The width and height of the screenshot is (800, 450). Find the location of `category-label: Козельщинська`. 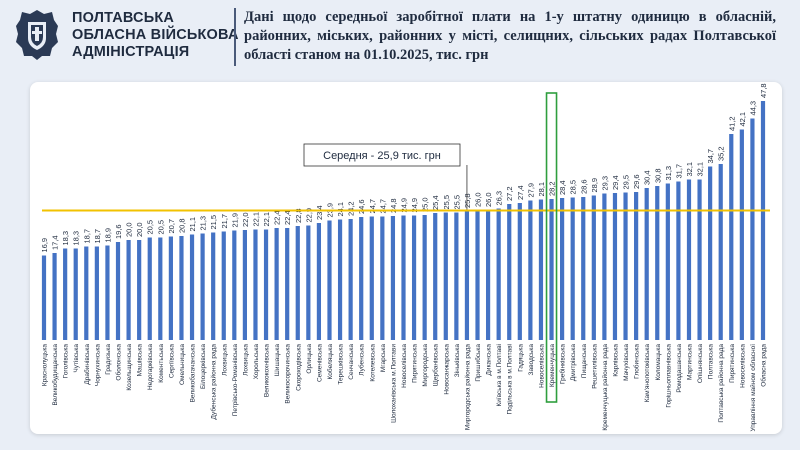

category-label: Козельщинська is located at coordinates (129, 367).